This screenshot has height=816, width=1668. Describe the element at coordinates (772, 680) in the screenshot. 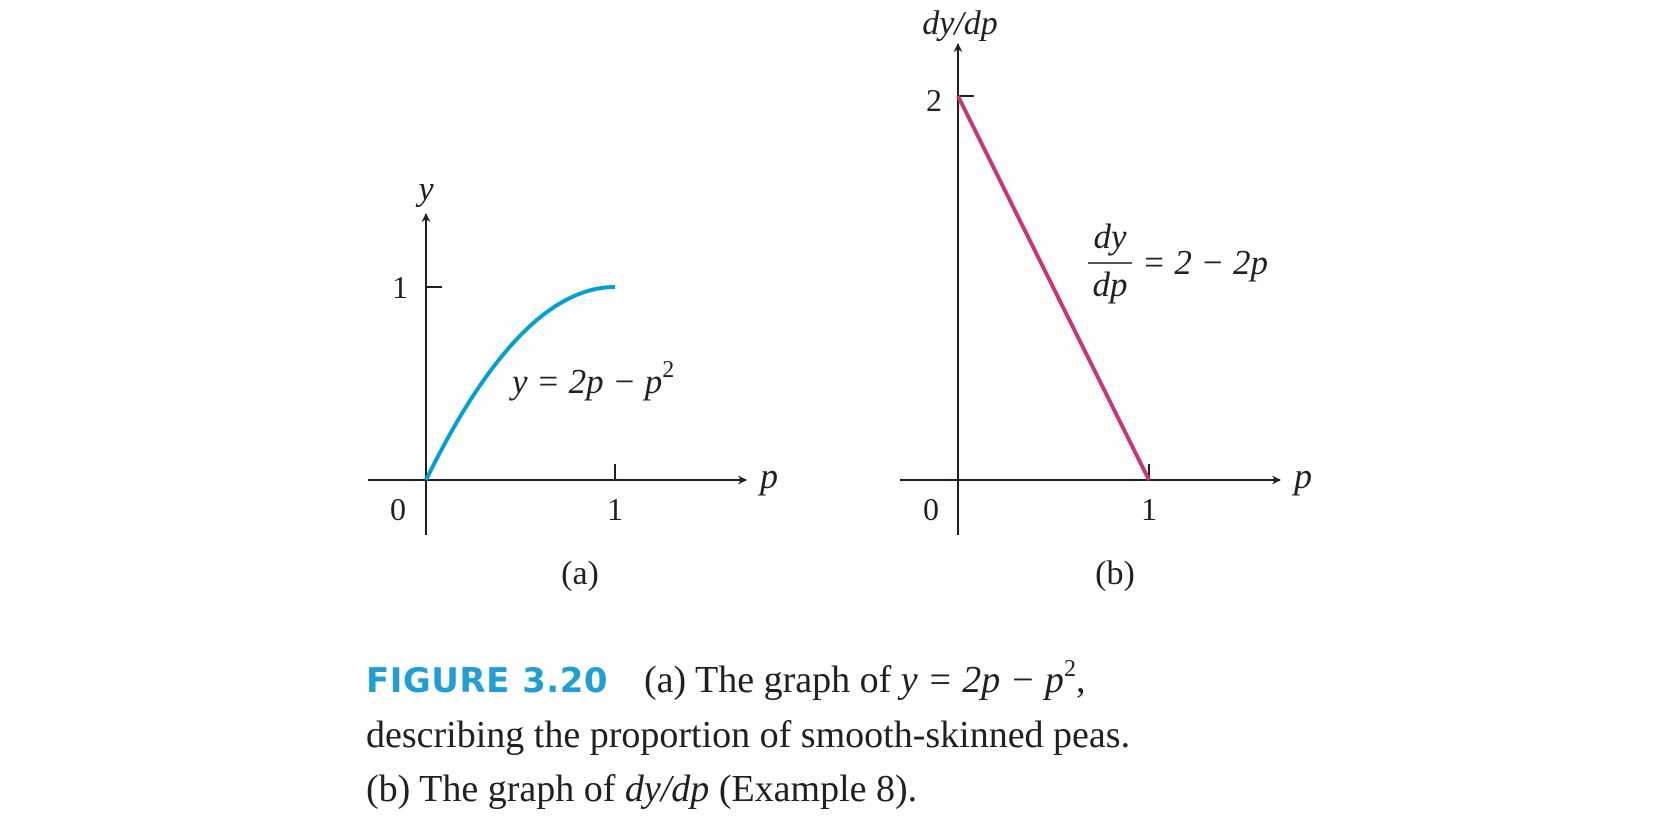

I see `caption-line-1-pre: (a) The graph of` at that location.